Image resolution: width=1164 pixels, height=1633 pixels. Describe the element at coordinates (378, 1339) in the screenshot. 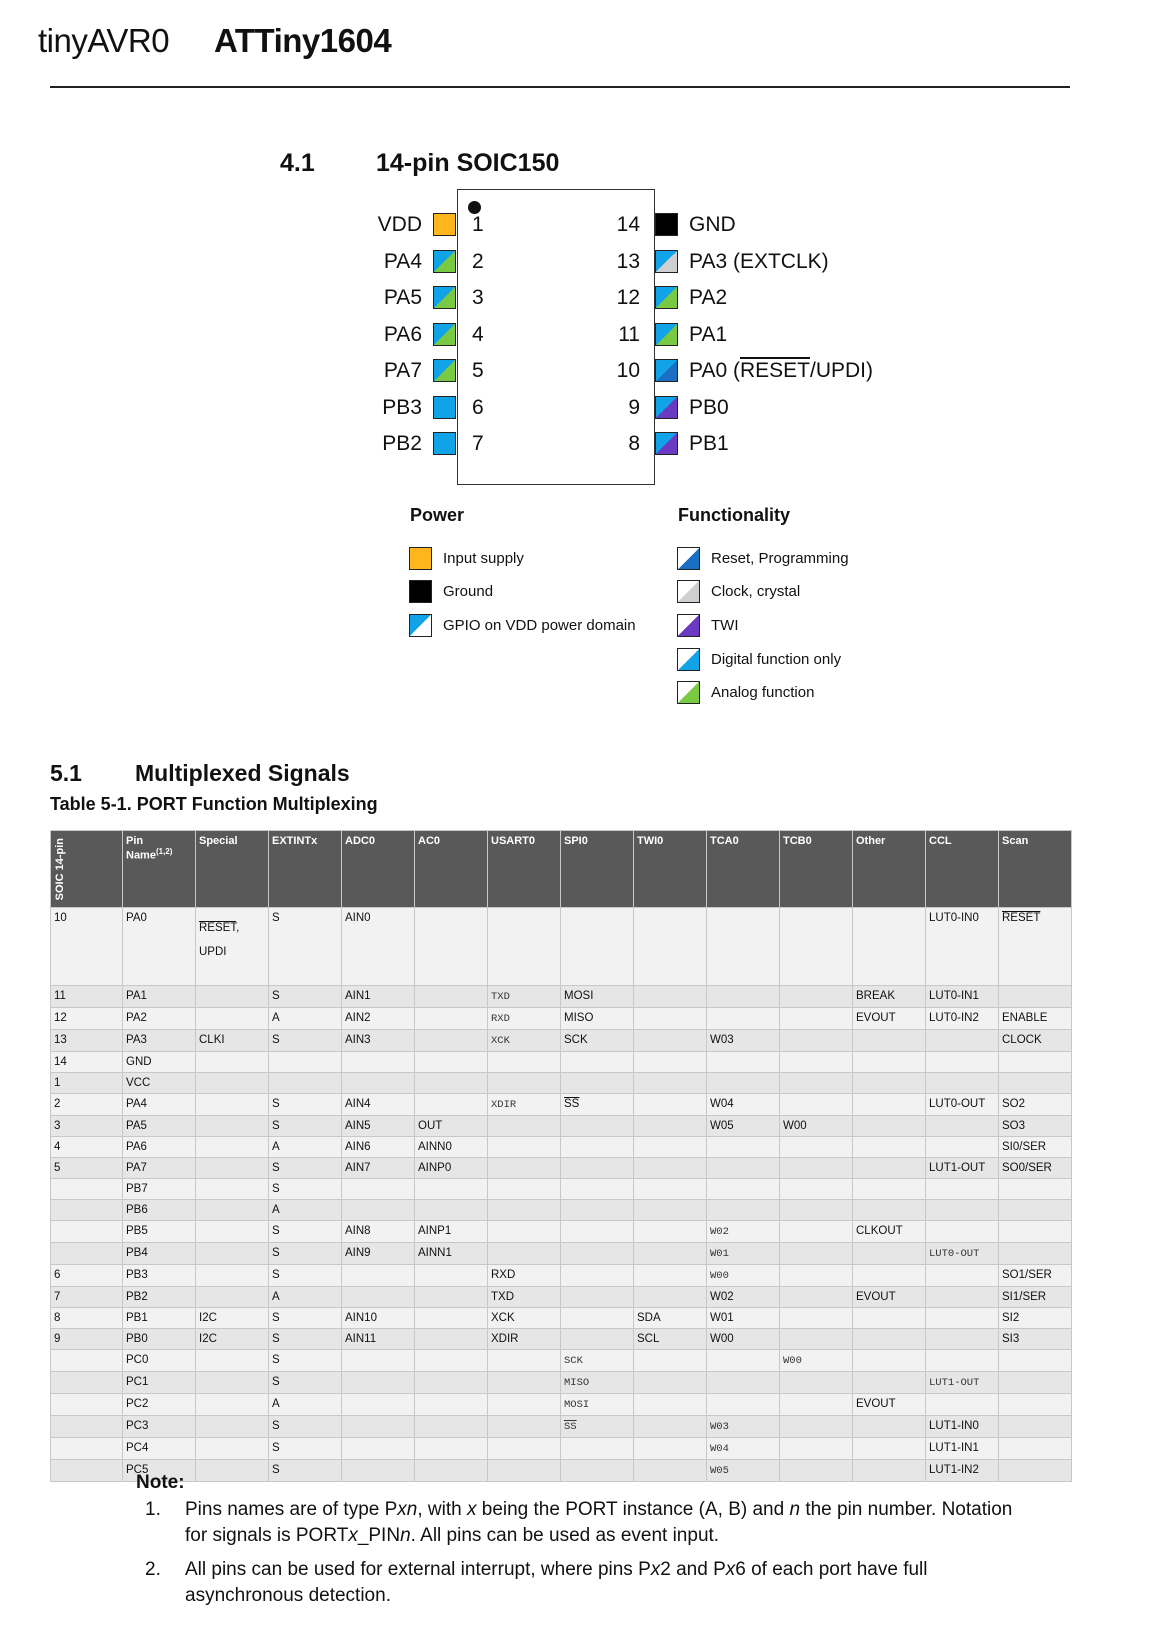

I see `cell-adc0: AIN11` at that location.